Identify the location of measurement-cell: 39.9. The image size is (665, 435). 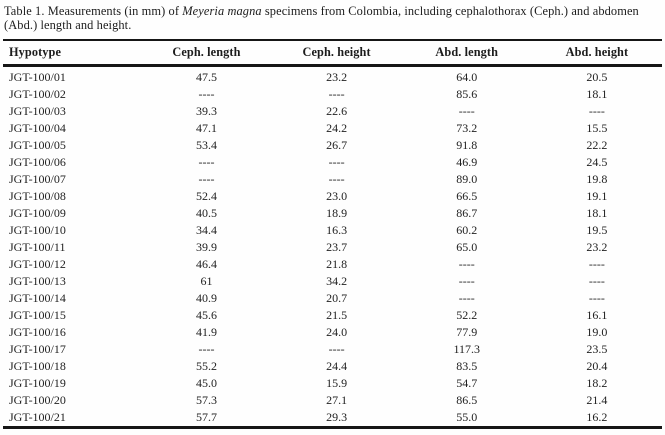
(206, 247).